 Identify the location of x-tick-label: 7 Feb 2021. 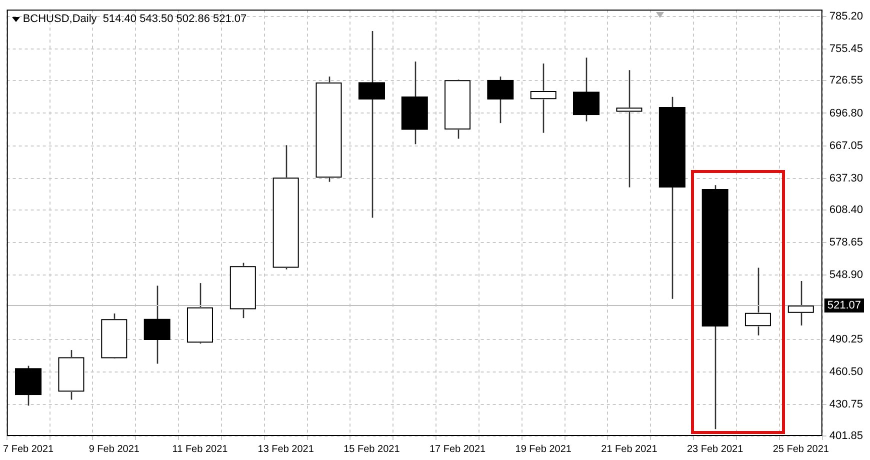
(28, 449).